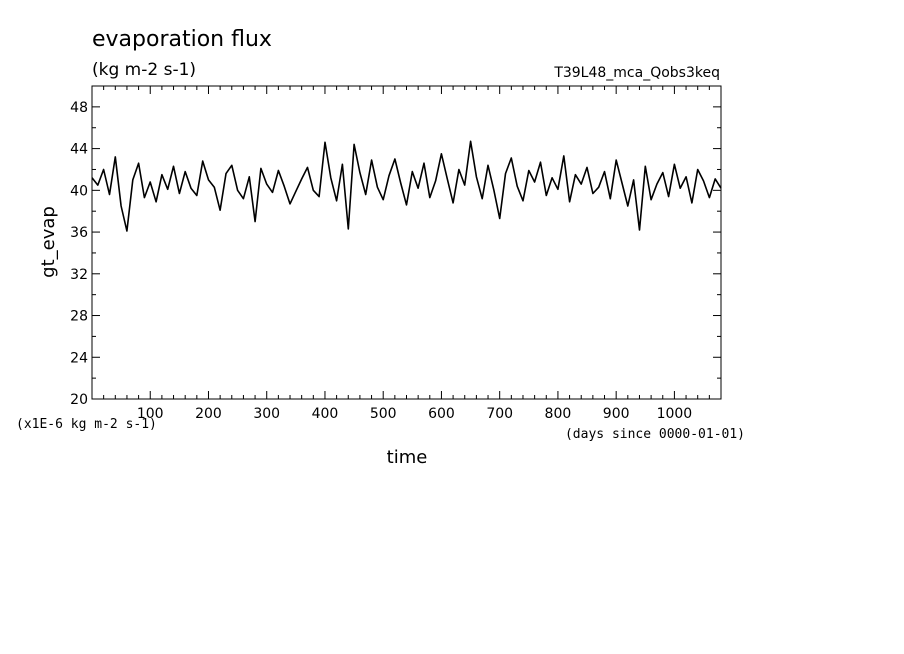  What do you see at coordinates (325, 414) in the screenshot?
I see `x-tick-label: 400` at bounding box center [325, 414].